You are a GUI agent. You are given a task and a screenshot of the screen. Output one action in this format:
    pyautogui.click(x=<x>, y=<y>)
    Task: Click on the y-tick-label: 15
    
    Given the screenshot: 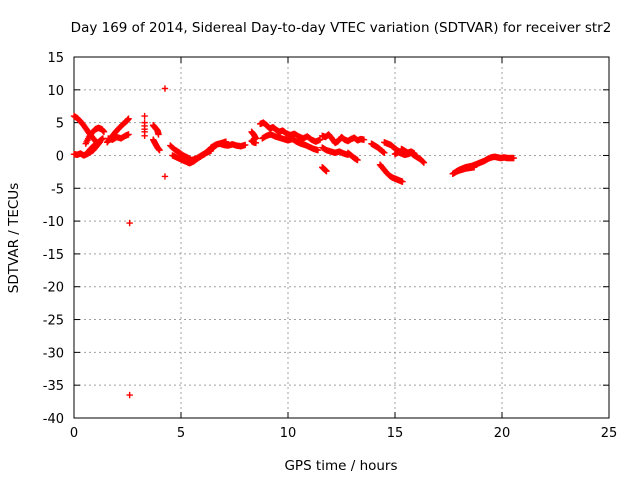 What is the action you would take?
    pyautogui.click(x=55, y=58)
    